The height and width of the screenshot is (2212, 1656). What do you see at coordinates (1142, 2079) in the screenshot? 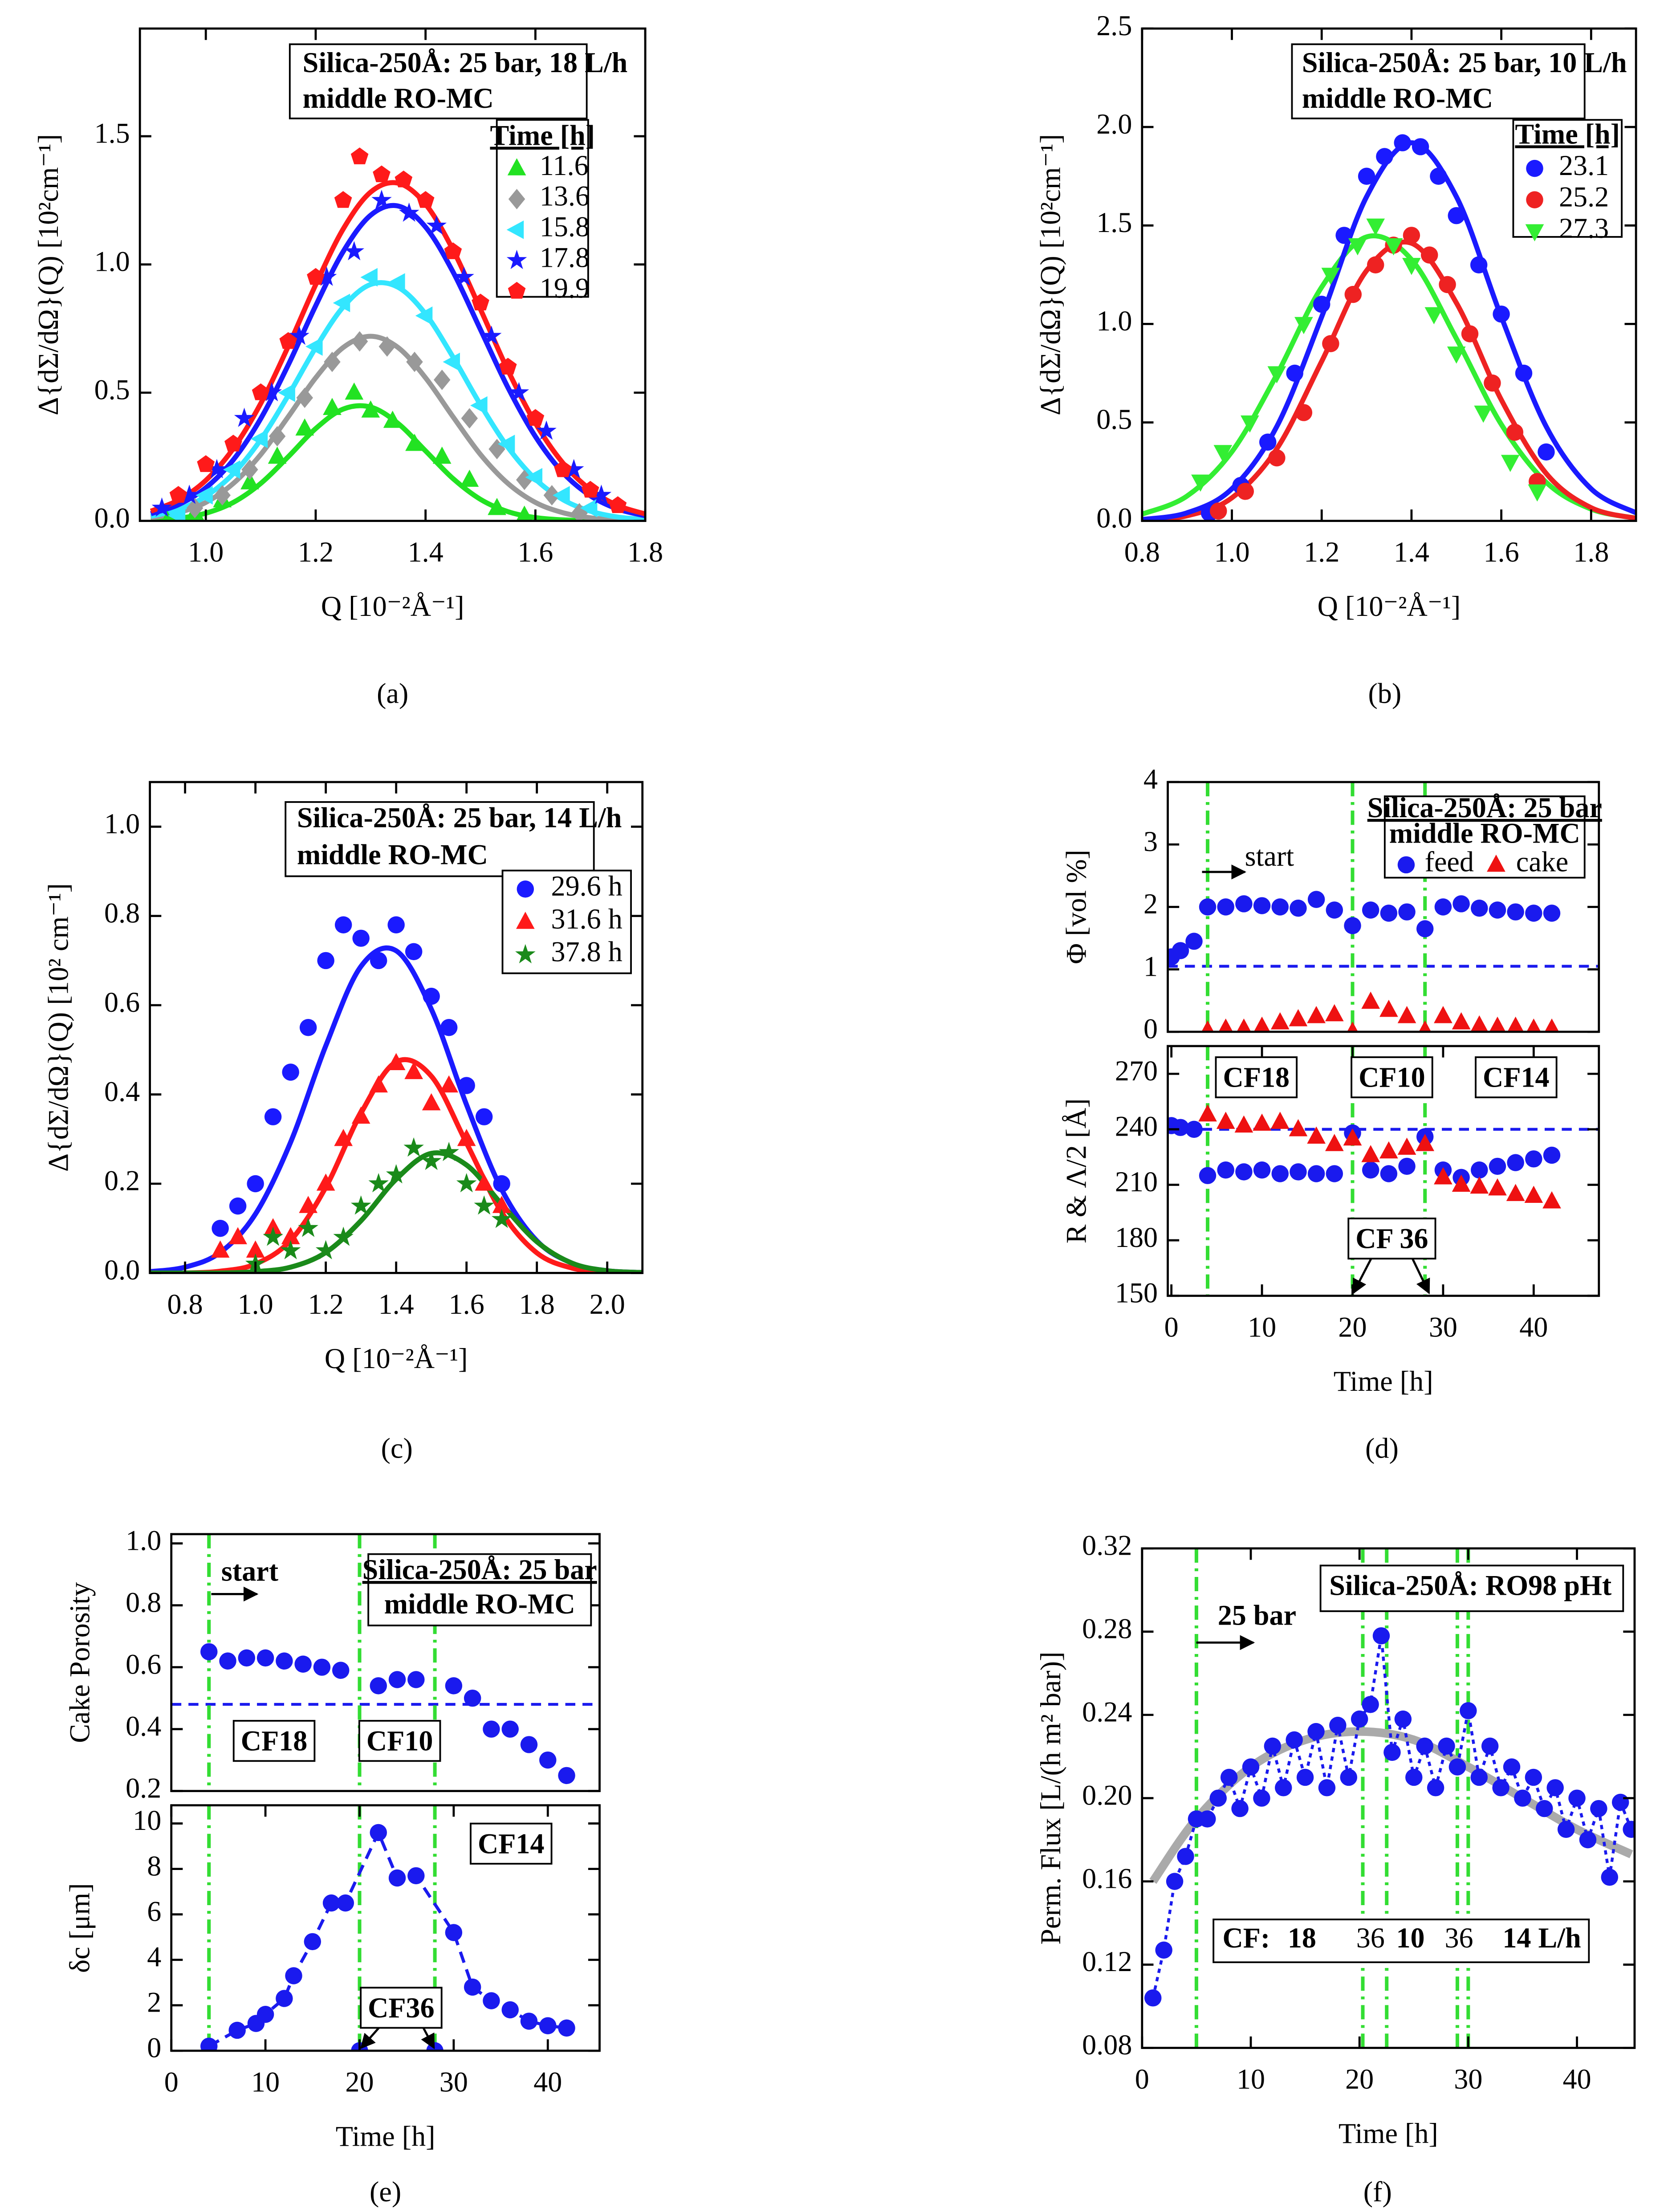
I see `x-tick-label: 0` at bounding box center [1142, 2079].